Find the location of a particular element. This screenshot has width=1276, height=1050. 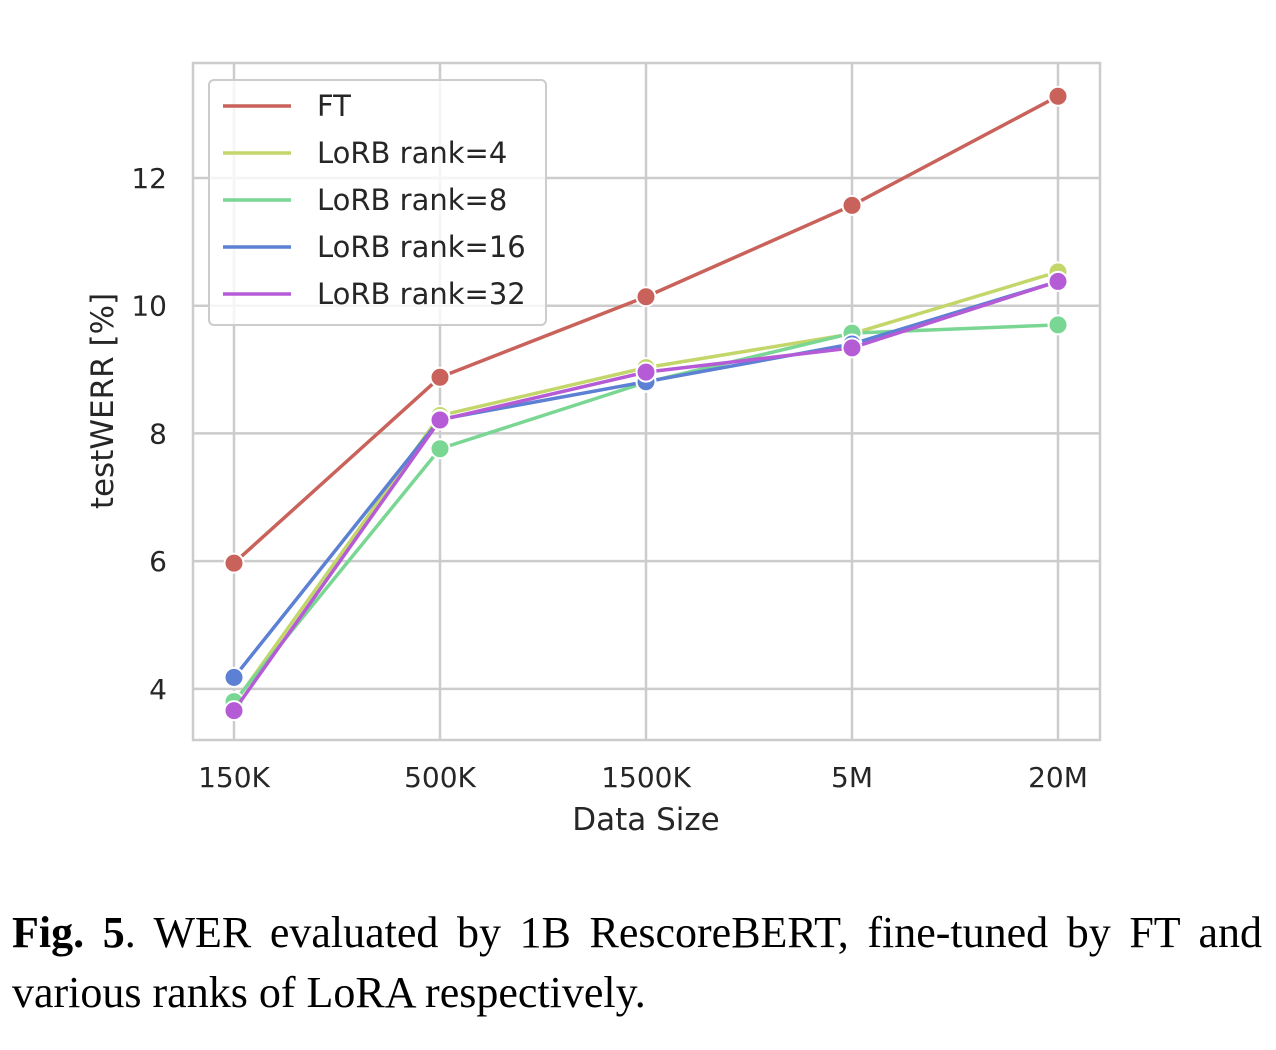

legend-entry: LoRB rank=32 is located at coordinates (421, 294).